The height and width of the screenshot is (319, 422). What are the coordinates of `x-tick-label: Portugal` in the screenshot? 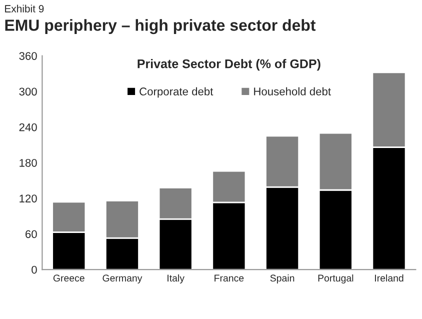 It's located at (336, 279).